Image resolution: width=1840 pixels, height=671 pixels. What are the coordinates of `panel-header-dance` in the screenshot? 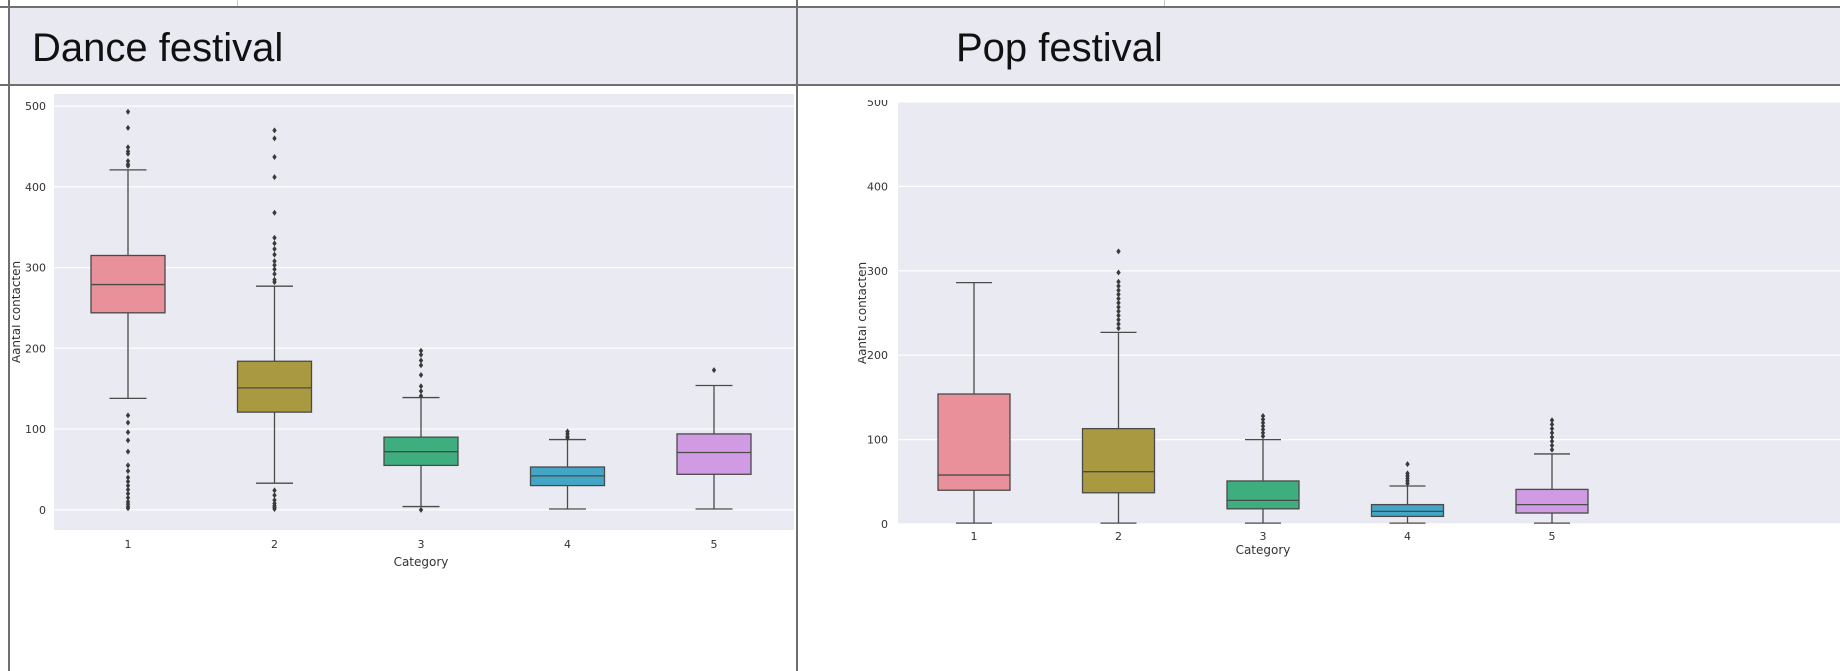 It's located at (403, 46).